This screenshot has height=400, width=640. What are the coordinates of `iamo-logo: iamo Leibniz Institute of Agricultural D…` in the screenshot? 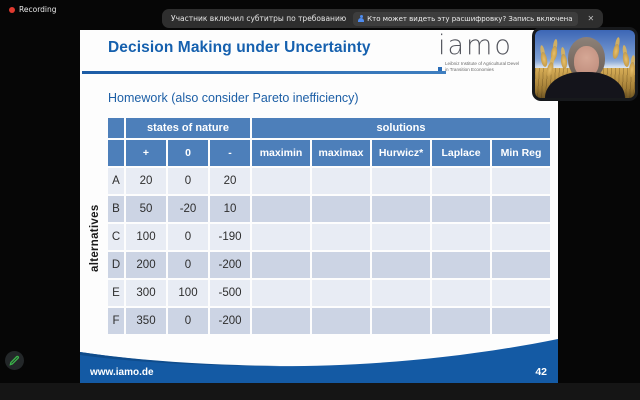 It's located at (494, 53).